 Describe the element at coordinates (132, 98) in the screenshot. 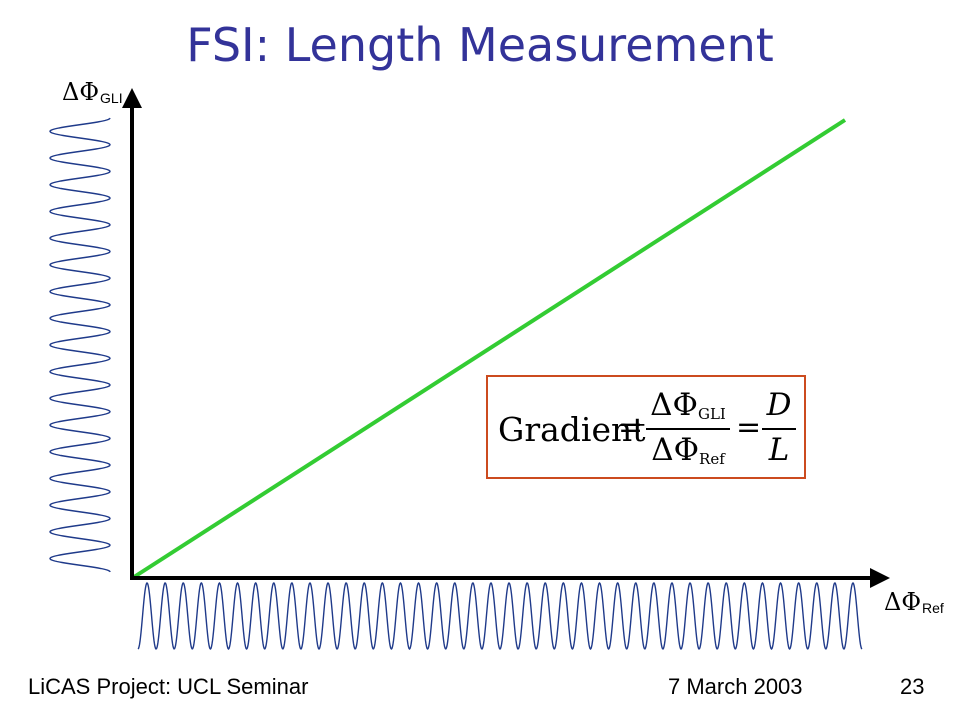

I see `y-axis-arrowhead` at that location.